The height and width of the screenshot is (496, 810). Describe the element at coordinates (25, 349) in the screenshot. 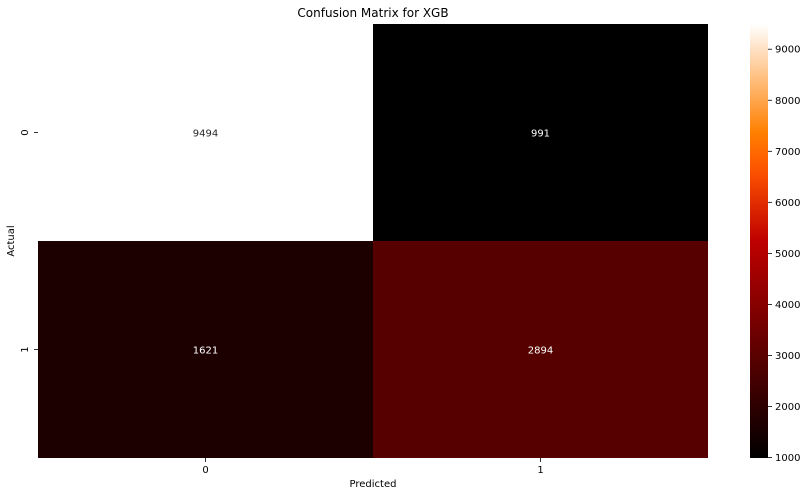

I see `y-tick-label: 1` at that location.